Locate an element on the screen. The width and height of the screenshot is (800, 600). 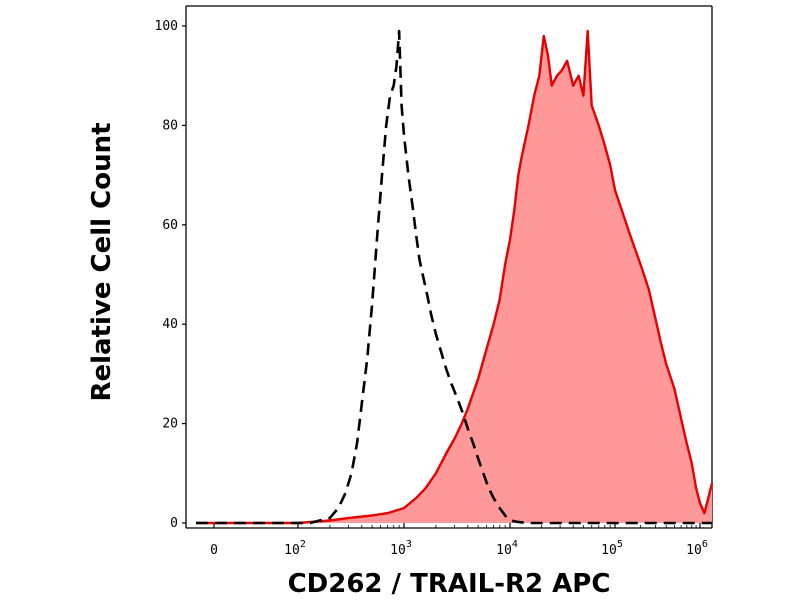
x-tick-label-1: 10² is located at coordinates (295, 548).